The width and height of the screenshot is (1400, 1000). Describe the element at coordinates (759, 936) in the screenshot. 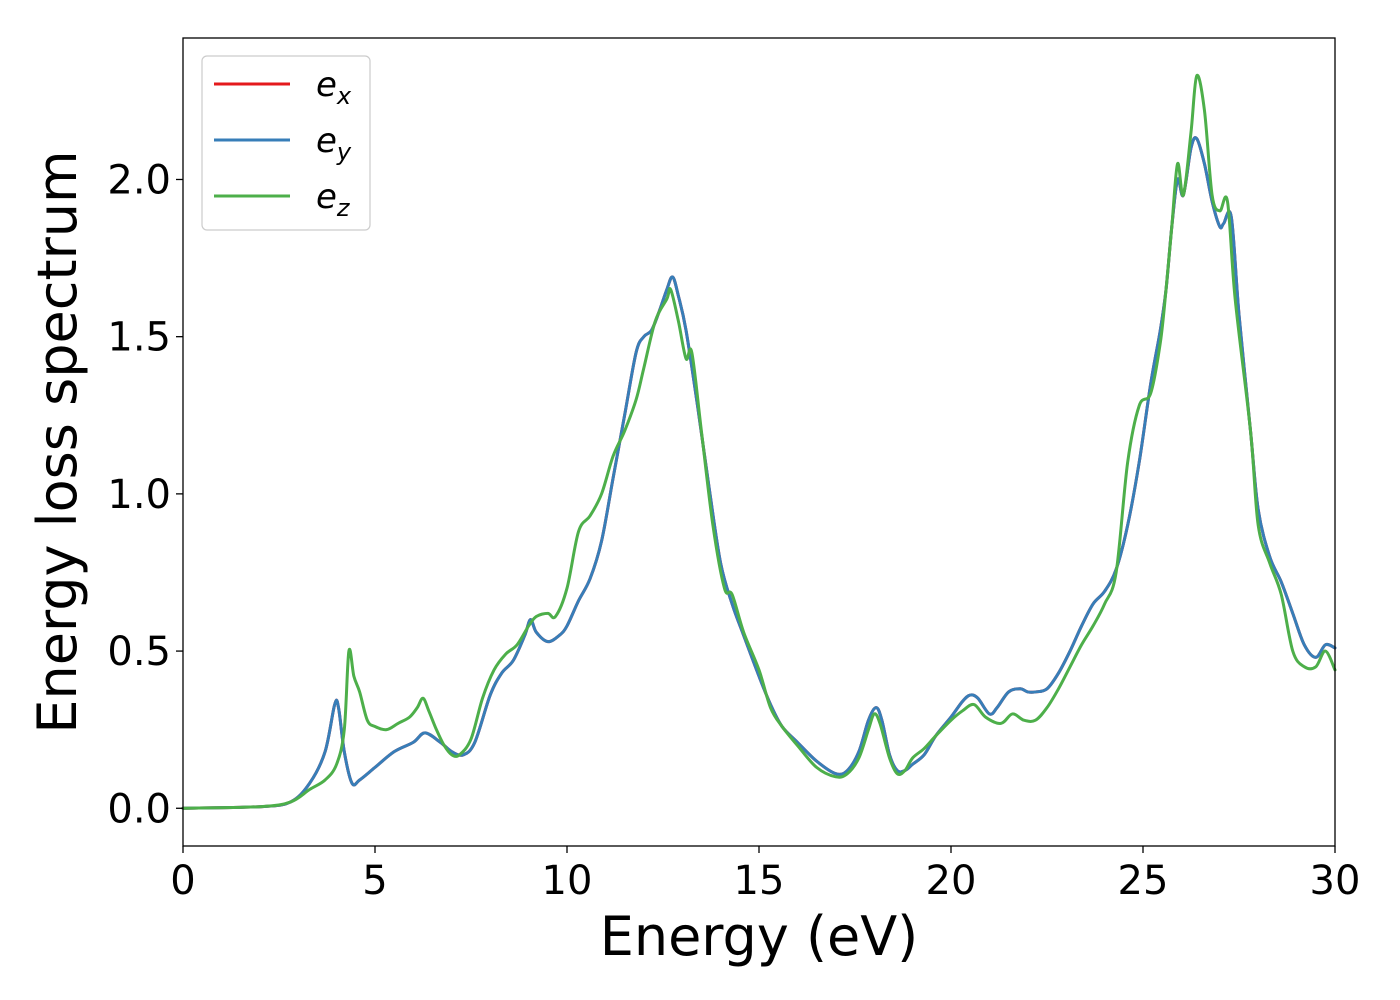

I see `x-axis-label: Energy (eV)` at that location.